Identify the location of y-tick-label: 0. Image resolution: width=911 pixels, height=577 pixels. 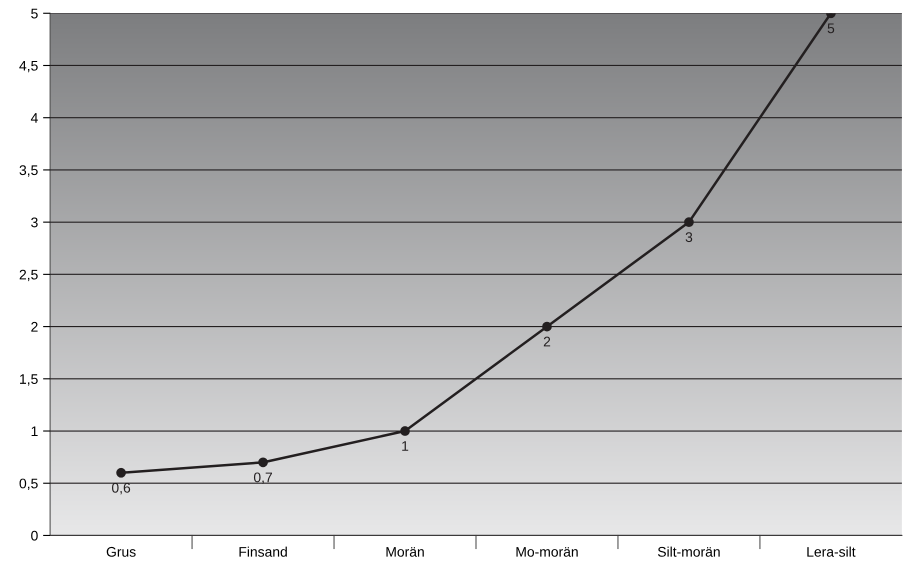
(34, 535).